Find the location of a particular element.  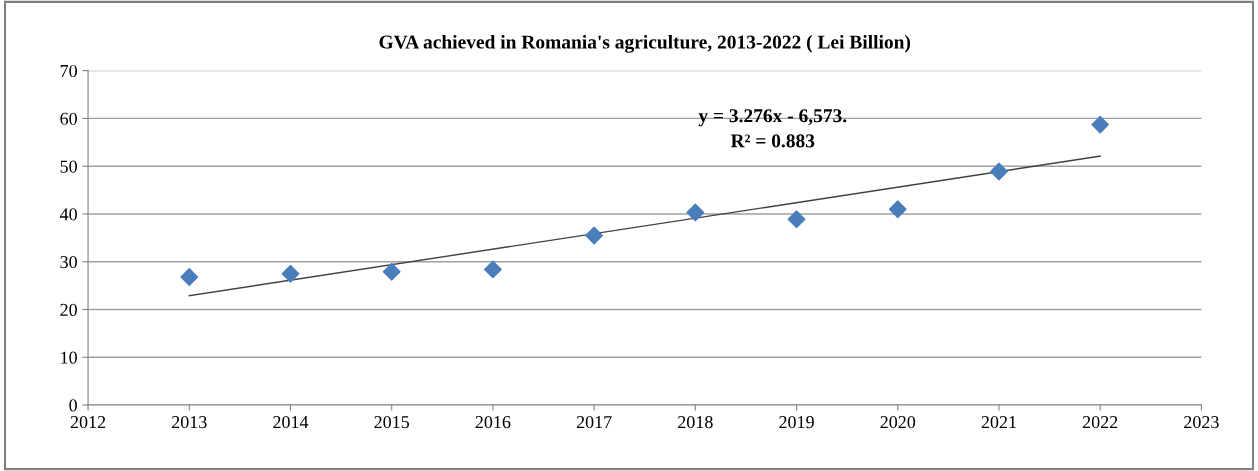

y-tick-label: 40 is located at coordinates (68, 214).